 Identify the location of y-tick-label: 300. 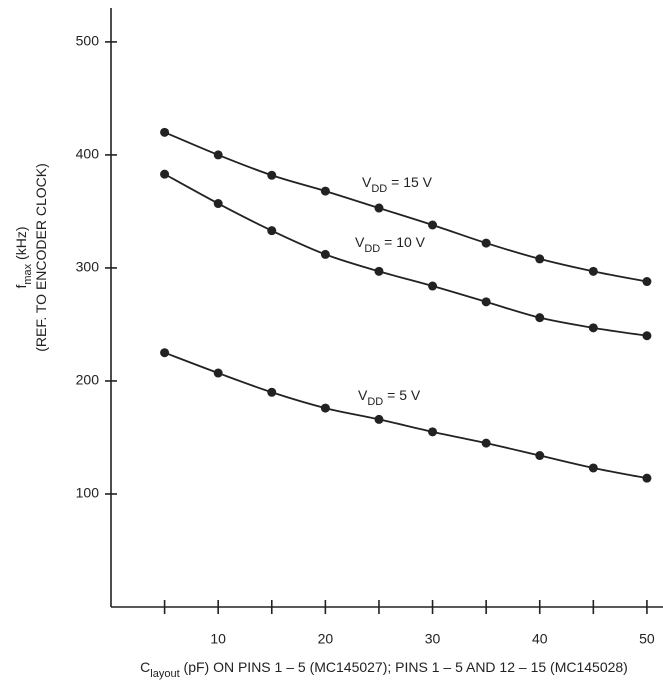
(88, 267).